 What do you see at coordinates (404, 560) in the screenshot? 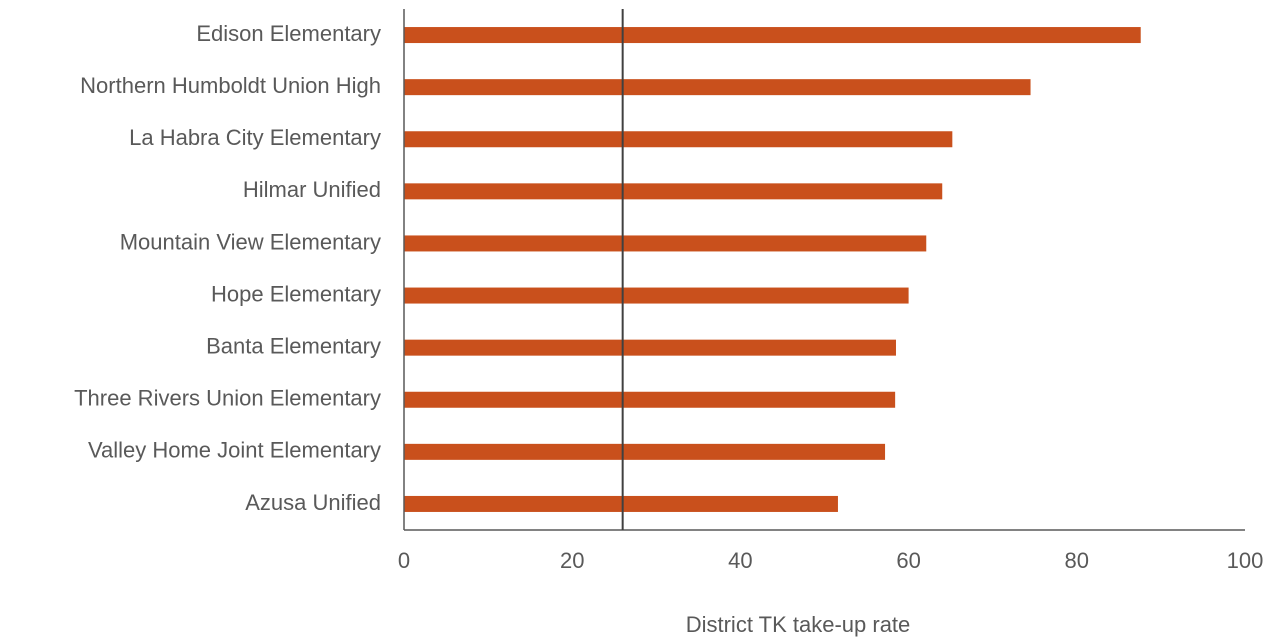
I see `x-tick-label: 0` at bounding box center [404, 560].